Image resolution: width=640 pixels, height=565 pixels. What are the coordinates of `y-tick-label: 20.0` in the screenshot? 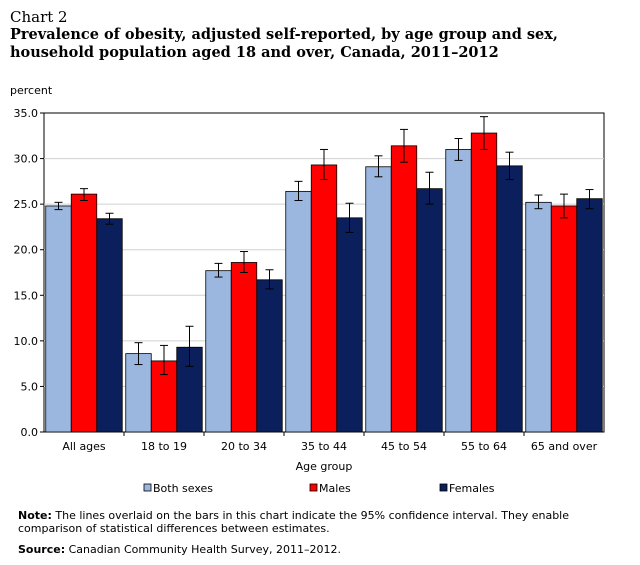 It's located at (26, 250).